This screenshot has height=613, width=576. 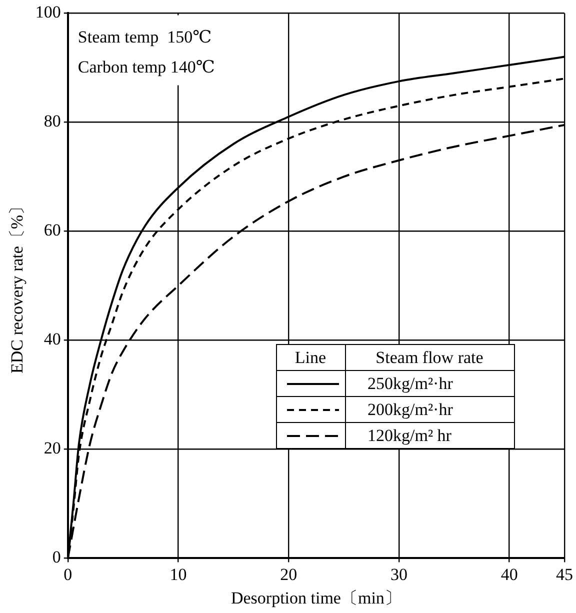 What do you see at coordinates (310, 357) in the screenshot?
I see `annotation: Line` at bounding box center [310, 357].